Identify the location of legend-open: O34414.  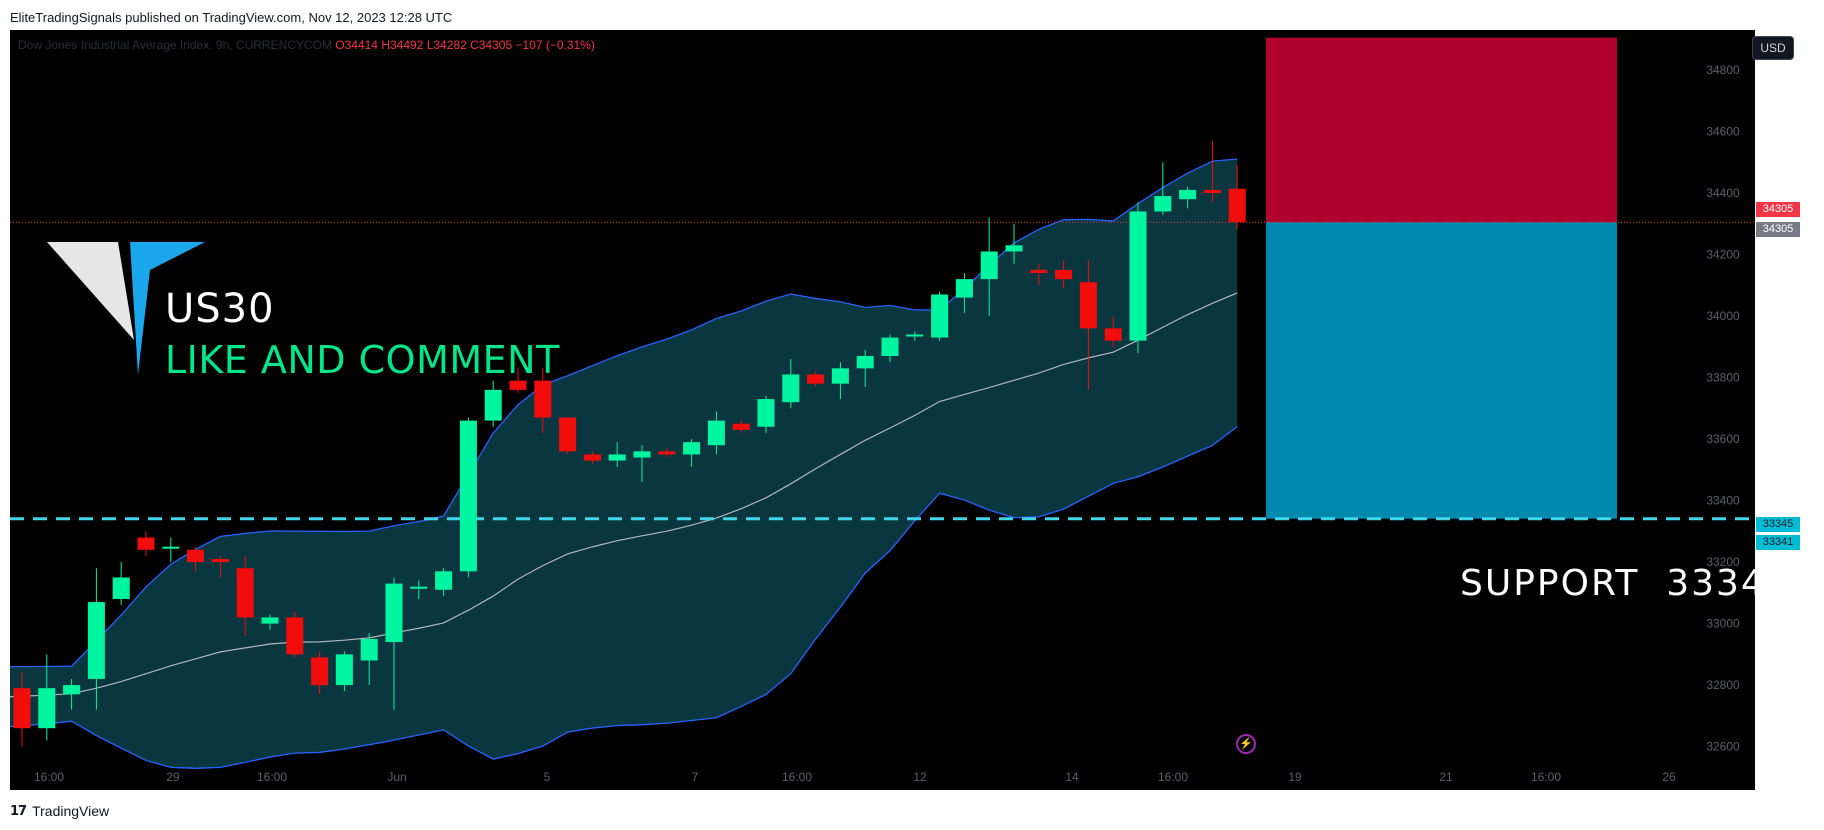
(356, 45).